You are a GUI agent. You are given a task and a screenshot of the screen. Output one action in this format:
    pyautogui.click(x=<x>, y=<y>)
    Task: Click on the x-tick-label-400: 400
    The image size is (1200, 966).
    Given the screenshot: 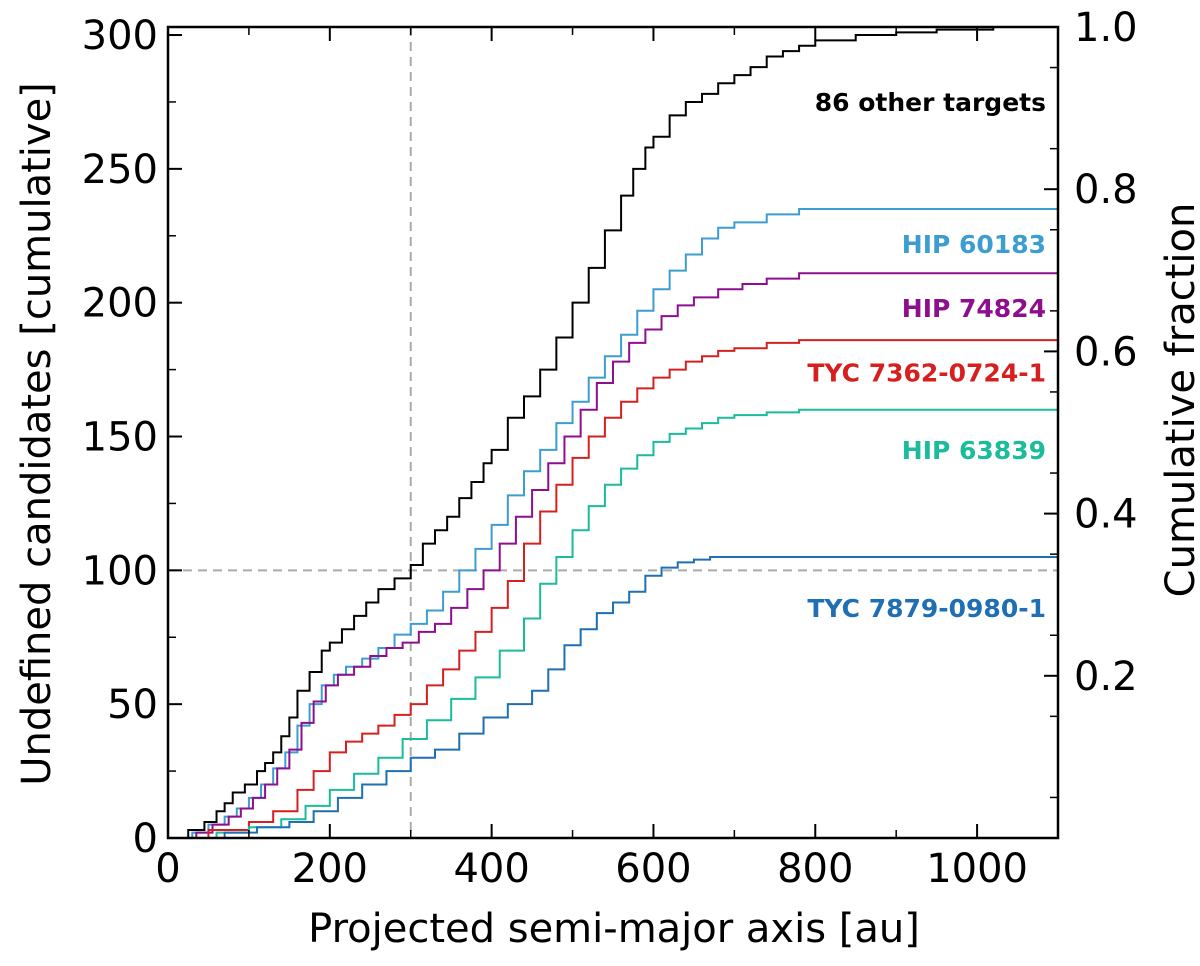 What is the action you would take?
    pyautogui.click(x=491, y=869)
    